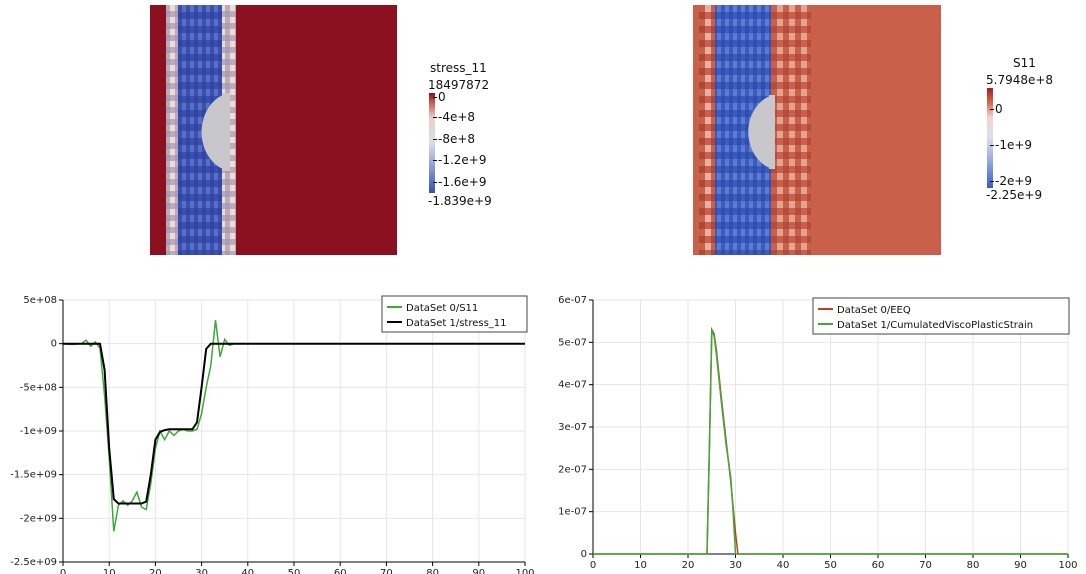 This screenshot has height=574, width=1086. I want to click on colorbar-tick: -1.2e+9, so click(460, 160).